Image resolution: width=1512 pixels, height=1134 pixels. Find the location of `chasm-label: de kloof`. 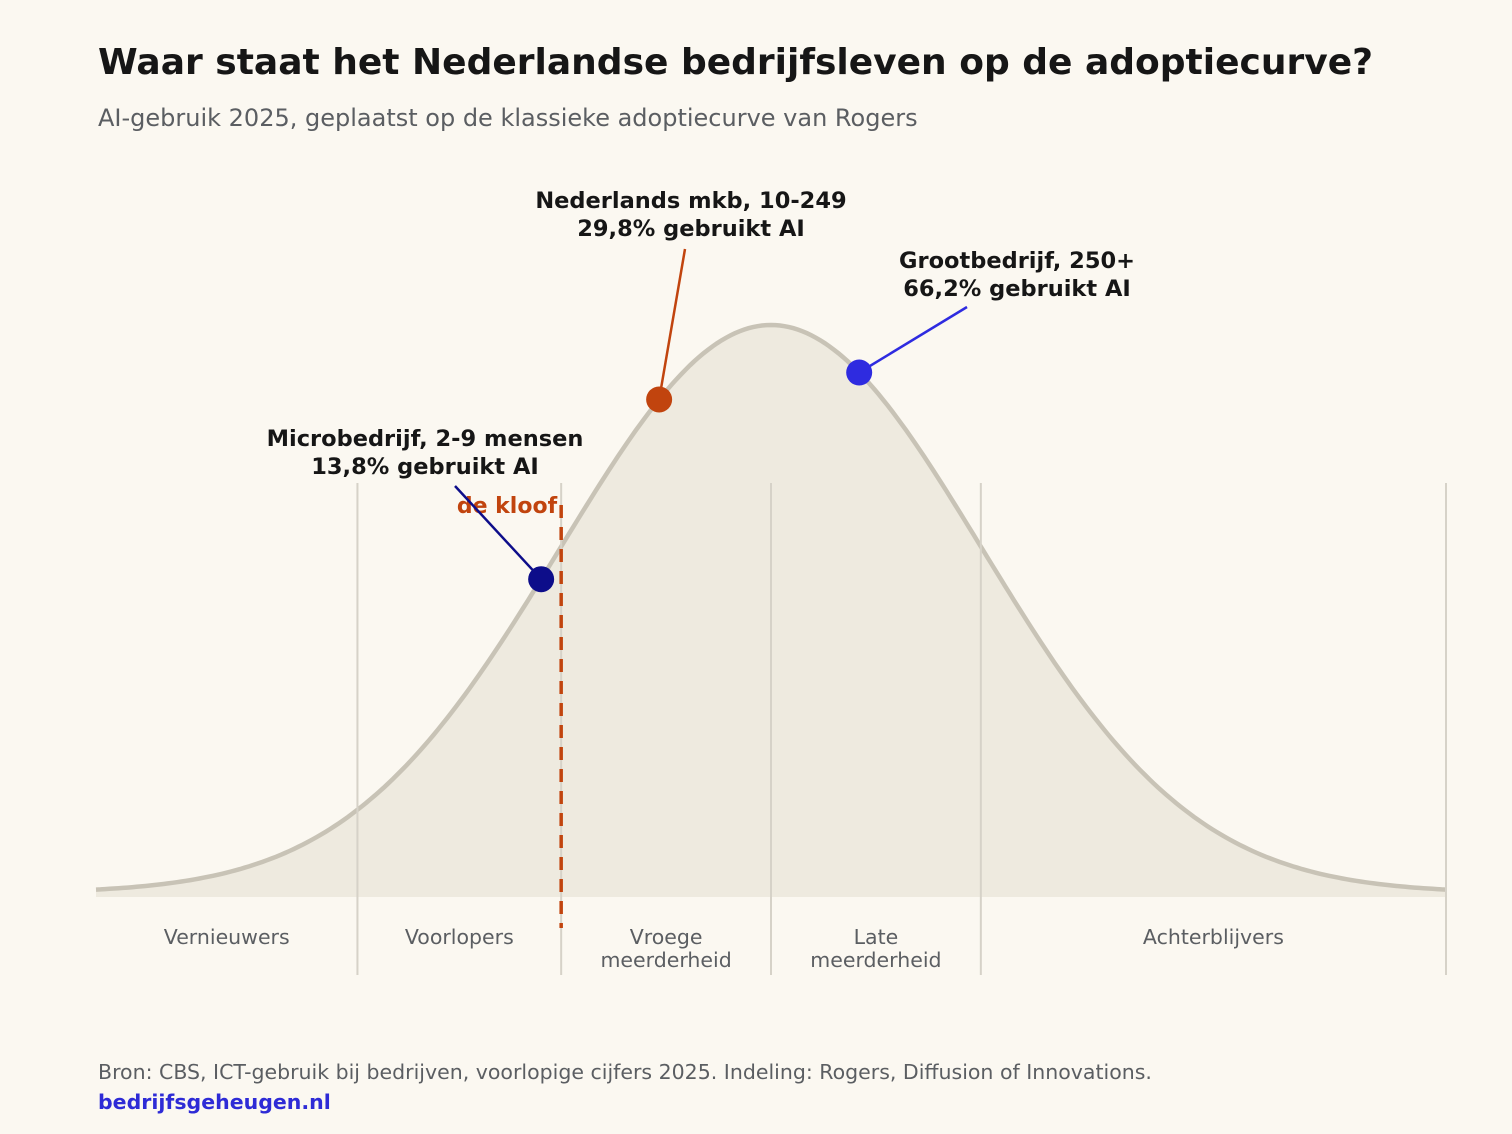

chasm-label: de kloof is located at coordinates (507, 506).